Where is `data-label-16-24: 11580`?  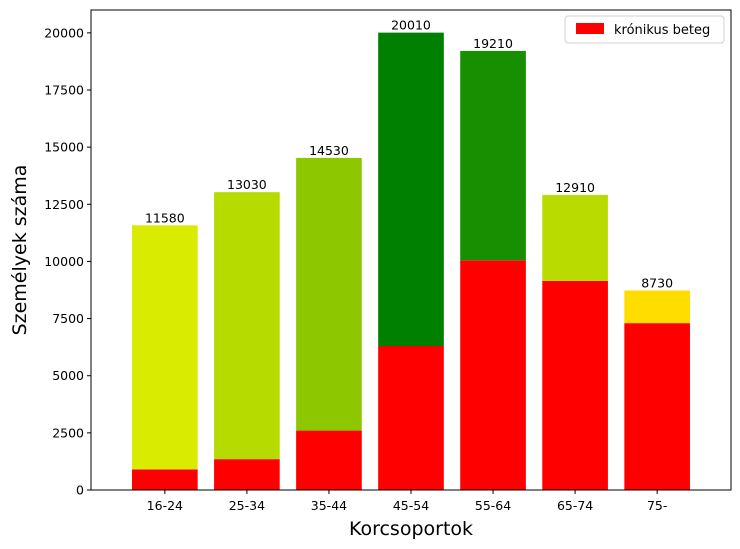 data-label-16-24: 11580 is located at coordinates (165, 217).